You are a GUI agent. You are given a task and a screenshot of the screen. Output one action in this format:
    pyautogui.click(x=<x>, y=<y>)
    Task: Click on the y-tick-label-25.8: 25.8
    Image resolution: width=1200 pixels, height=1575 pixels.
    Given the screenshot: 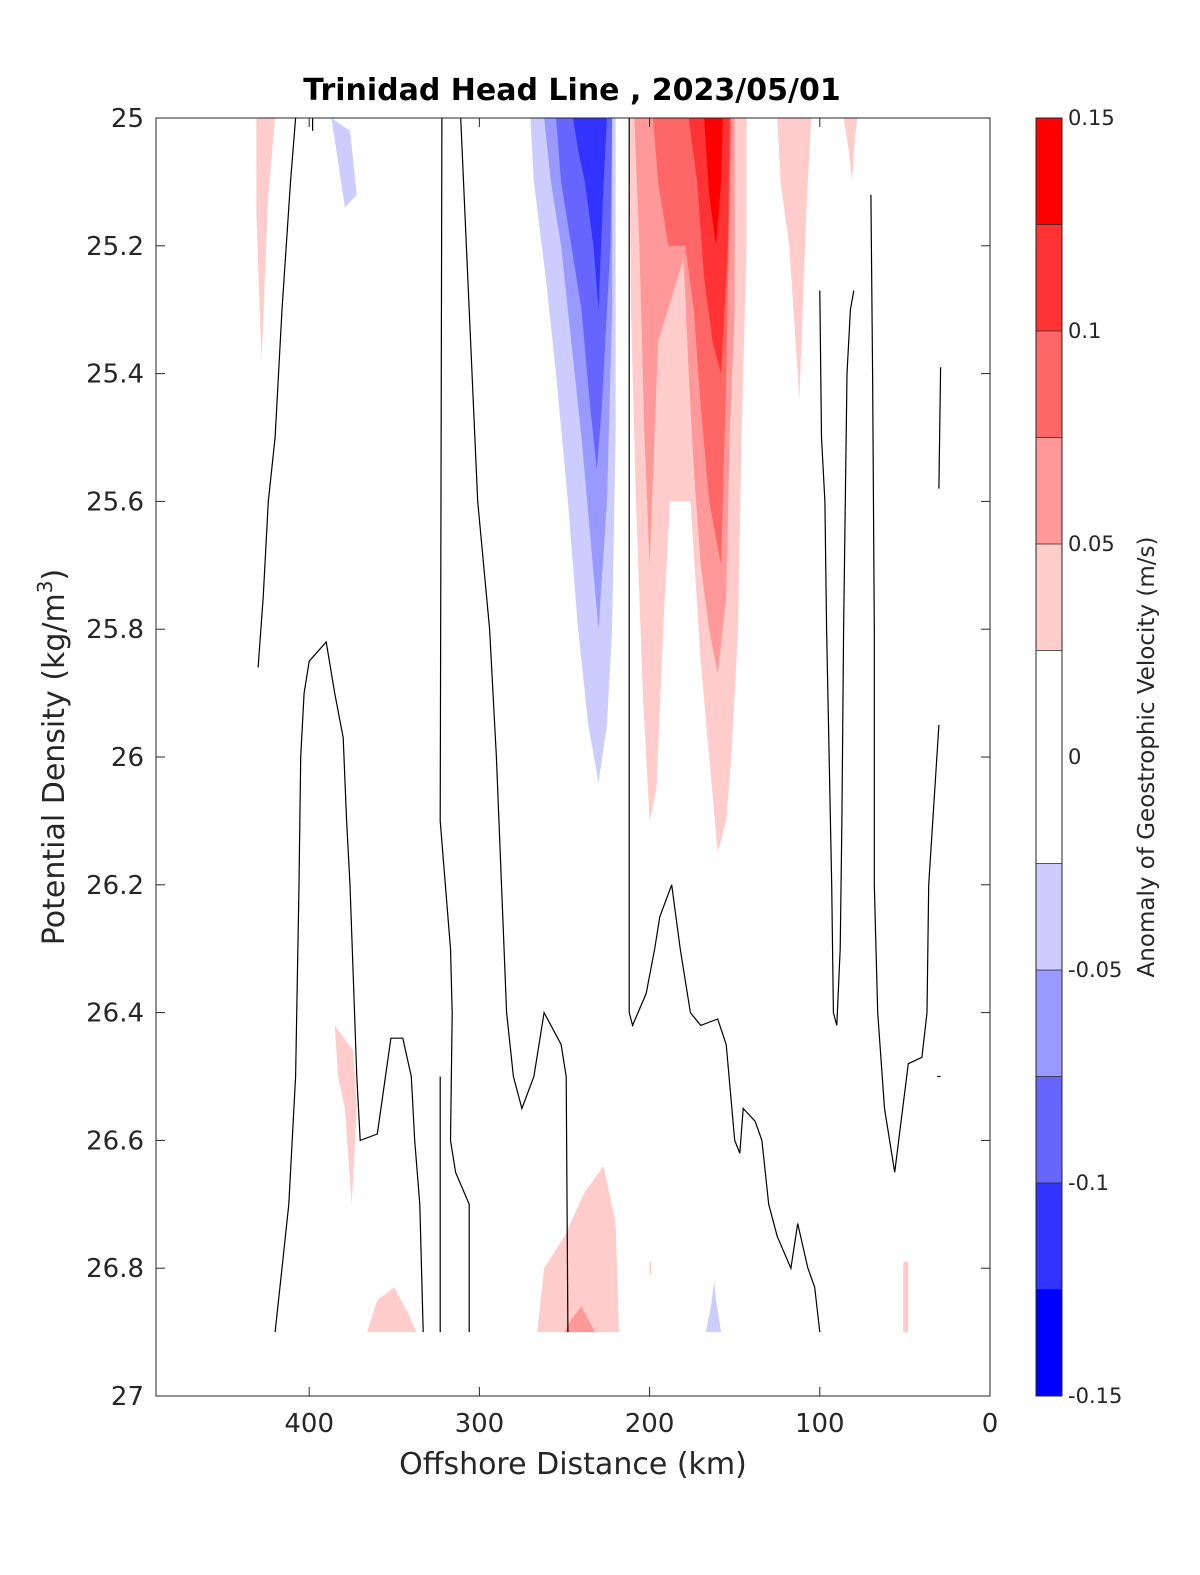 What is the action you would take?
    pyautogui.click(x=115, y=630)
    